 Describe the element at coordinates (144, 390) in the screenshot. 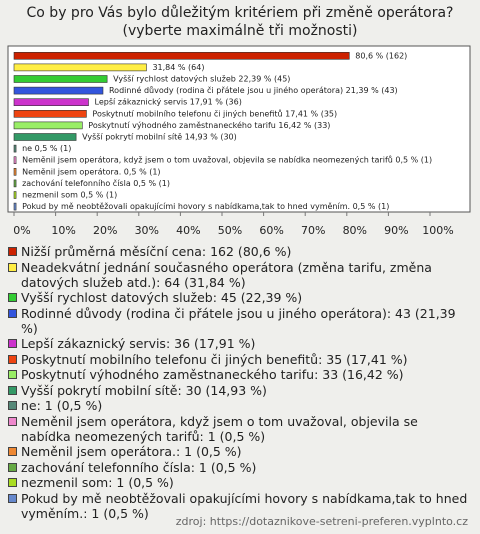

I see `legend-label: Vyšší pokrytí mobilní sítě: 30 (14,93 %)` at that location.